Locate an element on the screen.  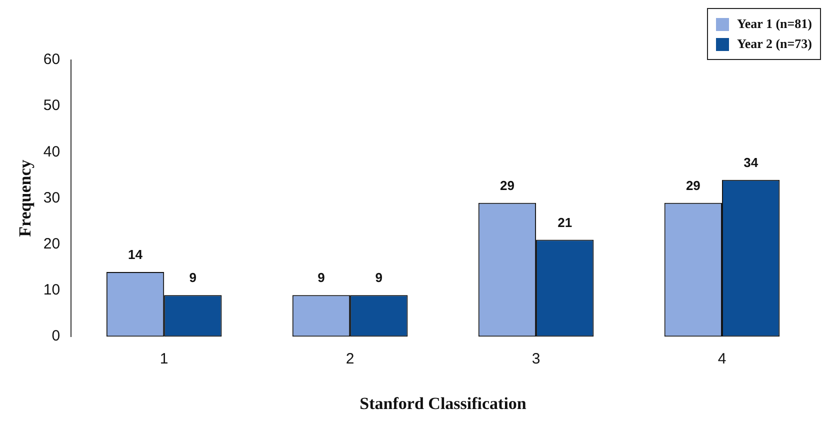
legend-label: Year 1 (n=81) is located at coordinates (774, 24).